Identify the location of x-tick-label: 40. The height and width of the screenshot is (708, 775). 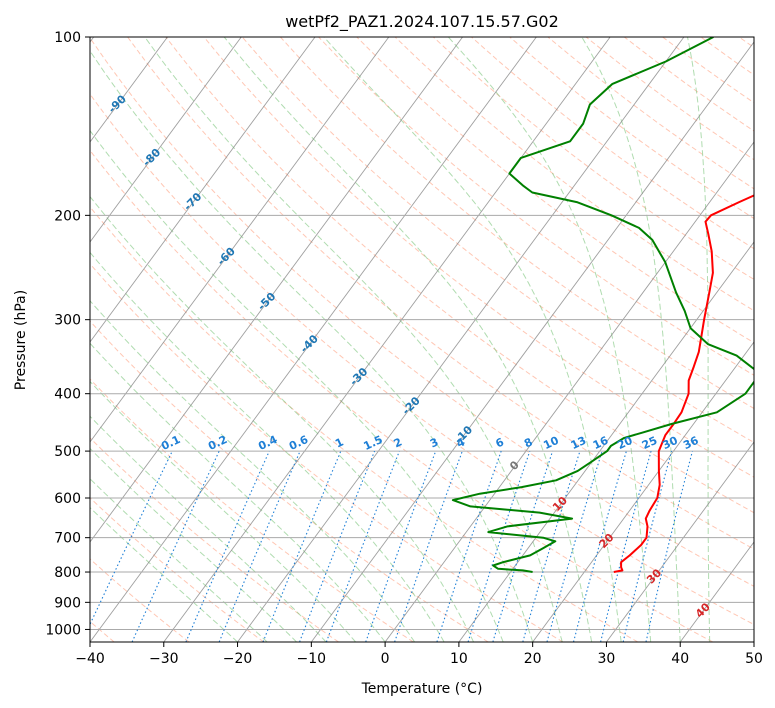
(680, 659).